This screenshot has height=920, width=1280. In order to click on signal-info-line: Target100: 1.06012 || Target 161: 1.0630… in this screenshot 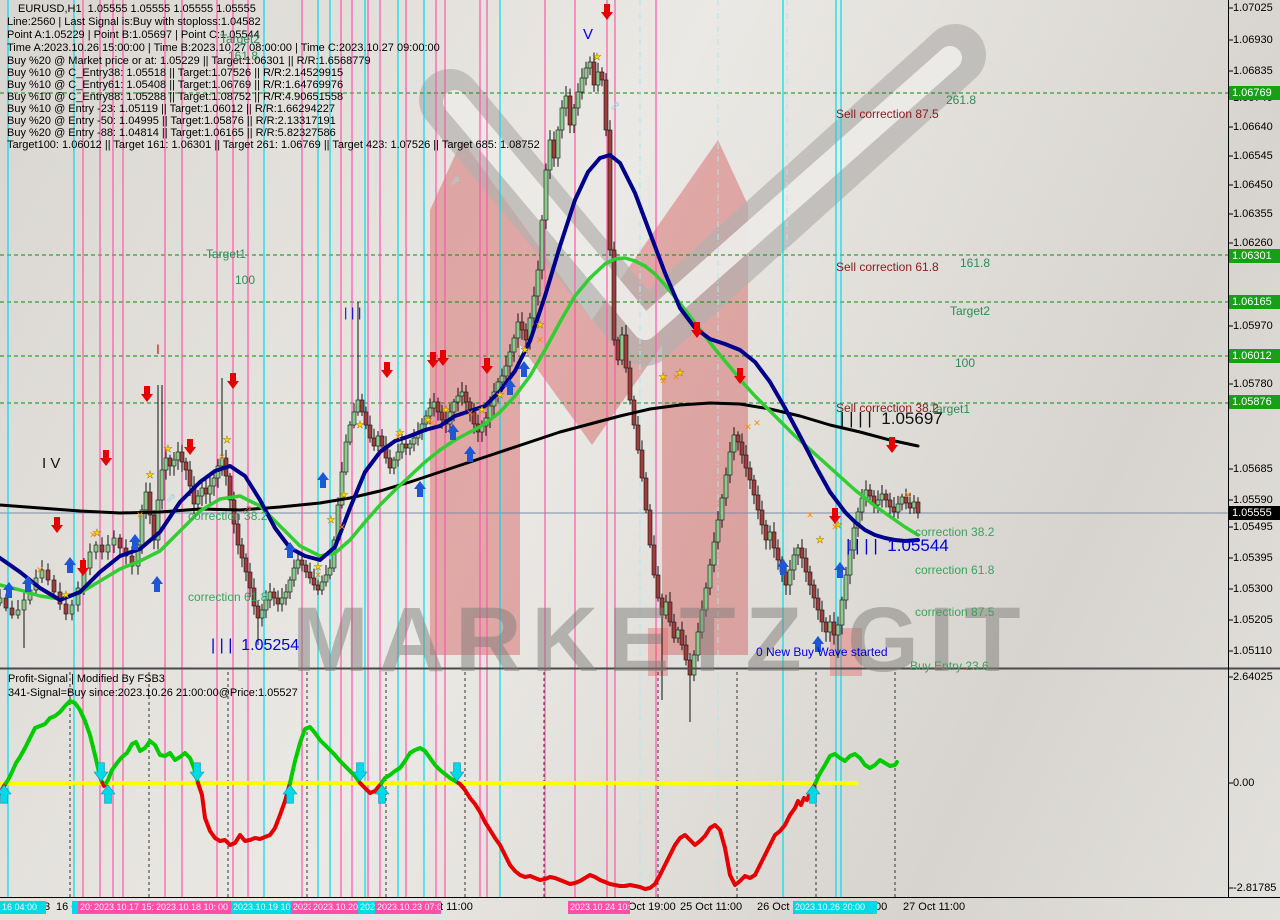, I will do `click(273, 145)`.